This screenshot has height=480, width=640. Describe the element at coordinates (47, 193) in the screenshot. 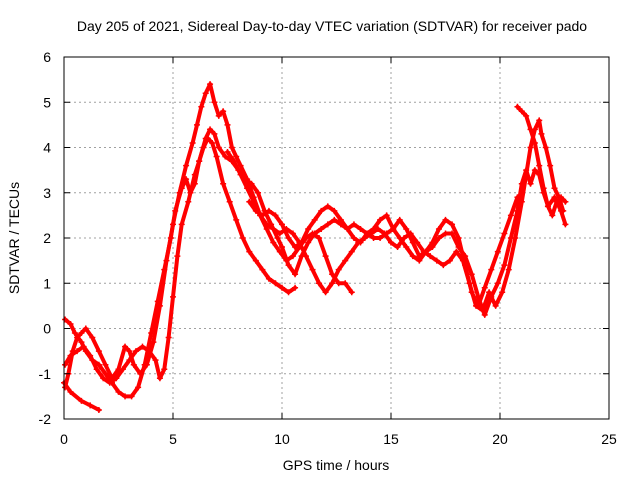

I see `y-tick-label: 3` at that location.